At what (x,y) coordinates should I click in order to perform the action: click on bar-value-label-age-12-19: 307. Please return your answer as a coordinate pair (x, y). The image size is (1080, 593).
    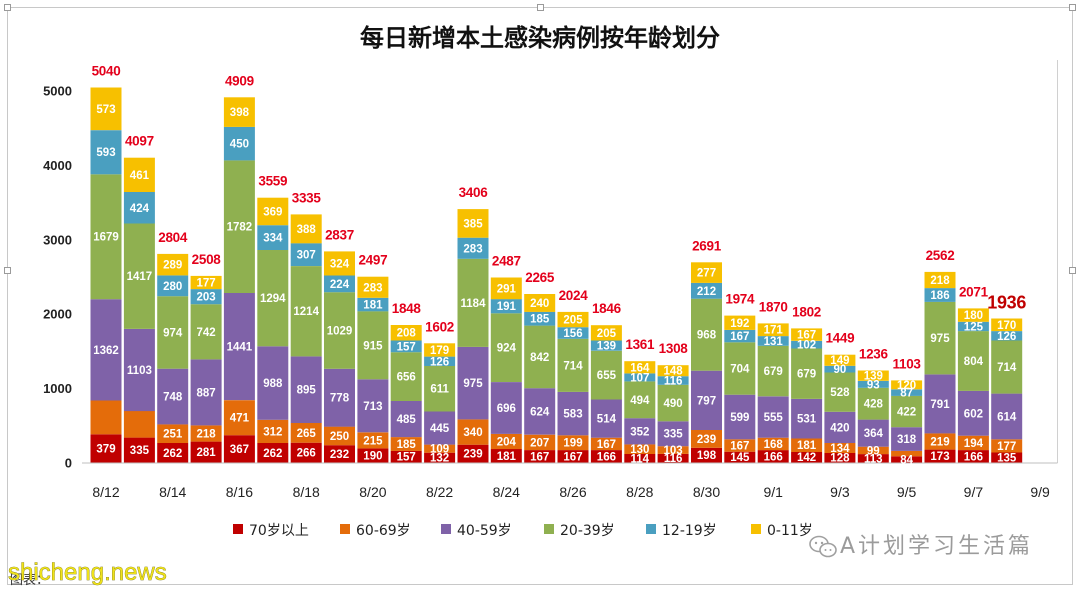
    Looking at the image, I should click on (306, 256).